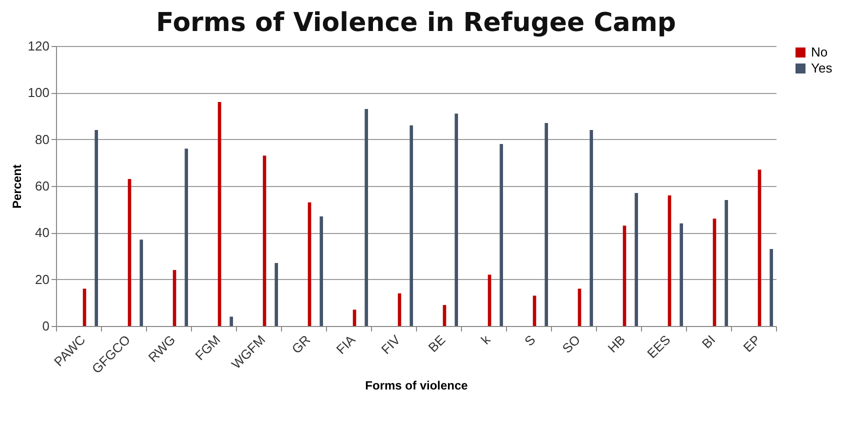 The width and height of the screenshot is (867, 446). Describe the element at coordinates (752, 343) in the screenshot. I see `x-tick-label: EP` at that location.